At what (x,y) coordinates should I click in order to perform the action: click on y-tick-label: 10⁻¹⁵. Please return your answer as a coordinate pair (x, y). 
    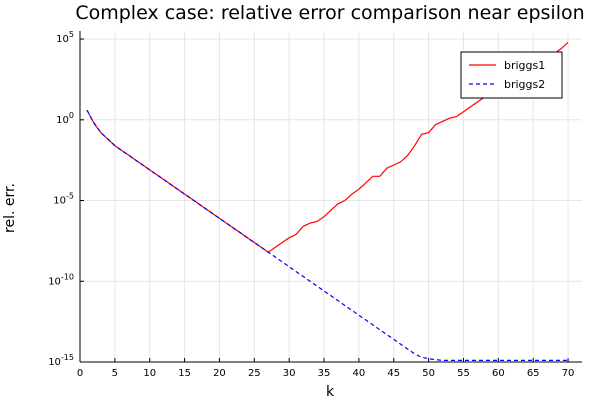
    Looking at the image, I should click on (61, 360).